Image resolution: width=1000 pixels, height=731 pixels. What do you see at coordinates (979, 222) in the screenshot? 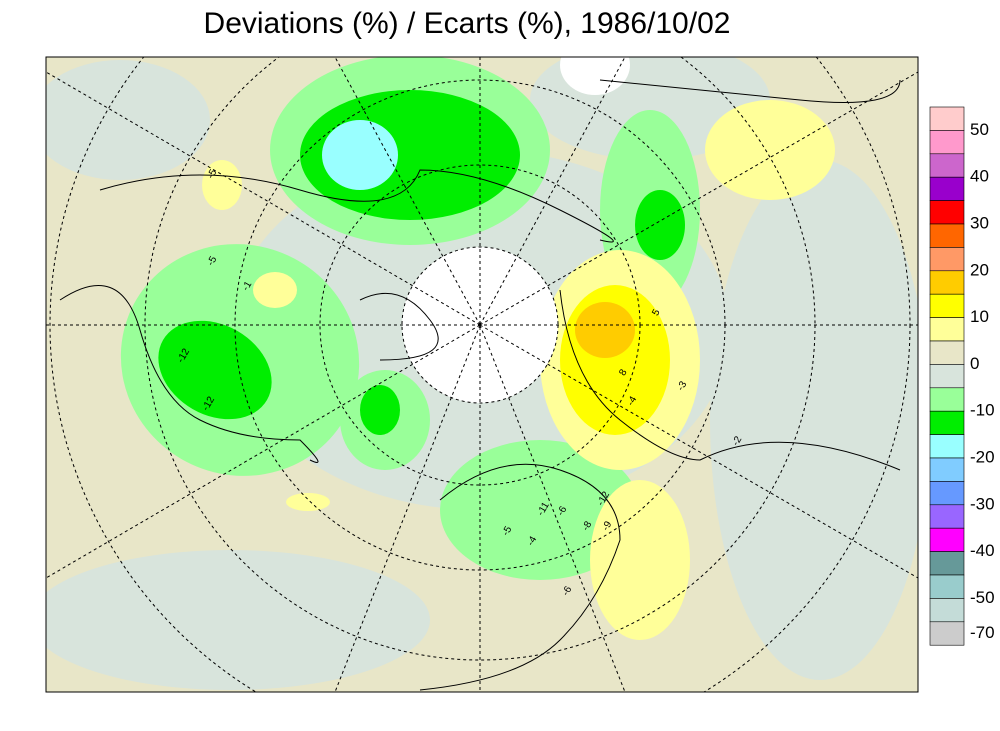
I see `legend-label: 30` at bounding box center [979, 222].